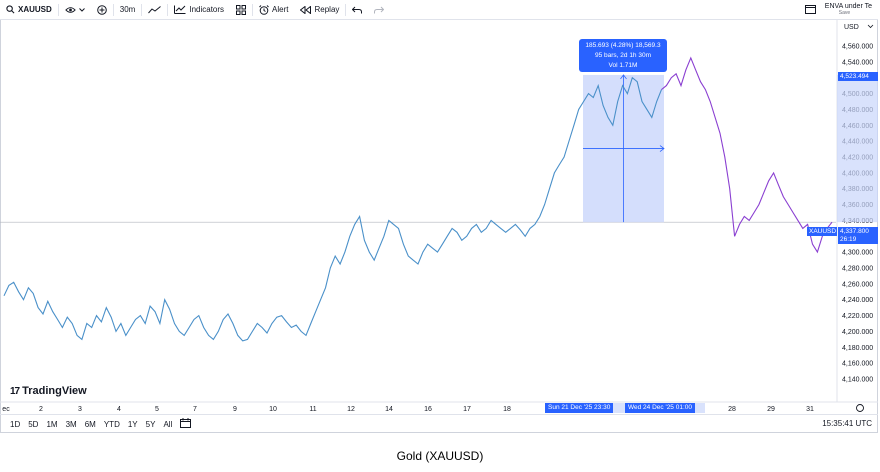 The width and height of the screenshot is (880, 472). I want to click on measure-bars: 95 bars, 2d 1h 30m, so click(622, 55).